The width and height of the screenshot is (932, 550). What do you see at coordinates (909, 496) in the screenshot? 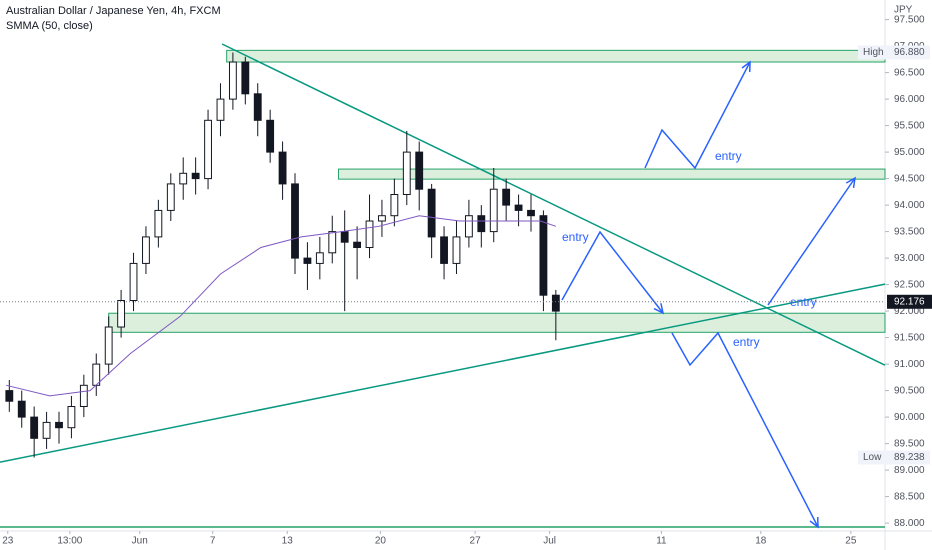
I see `y-tick-label: 88.500` at bounding box center [909, 496].